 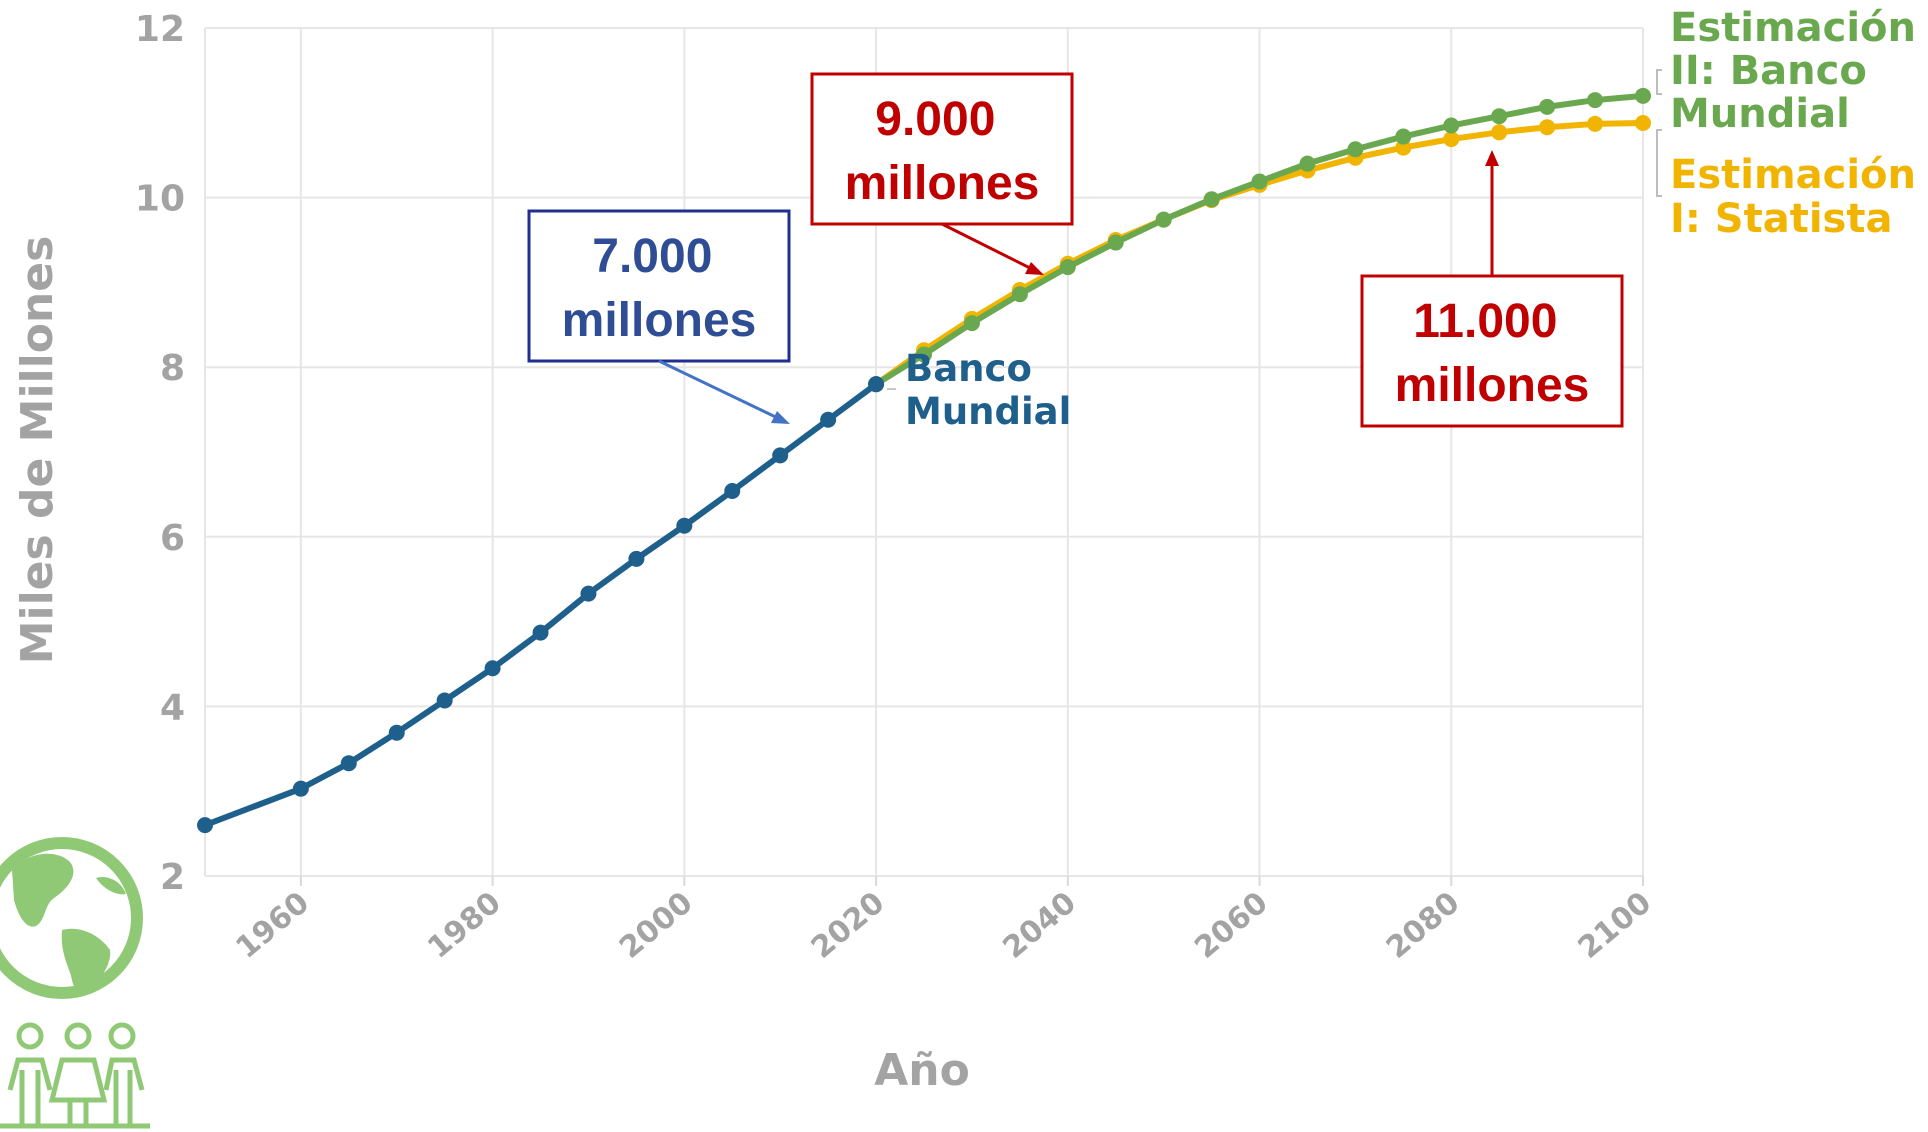 What do you see at coordinates (1799, 197) in the screenshot?
I see `series-label-estimacion-1: Estimación I: Statista` at bounding box center [1799, 197].